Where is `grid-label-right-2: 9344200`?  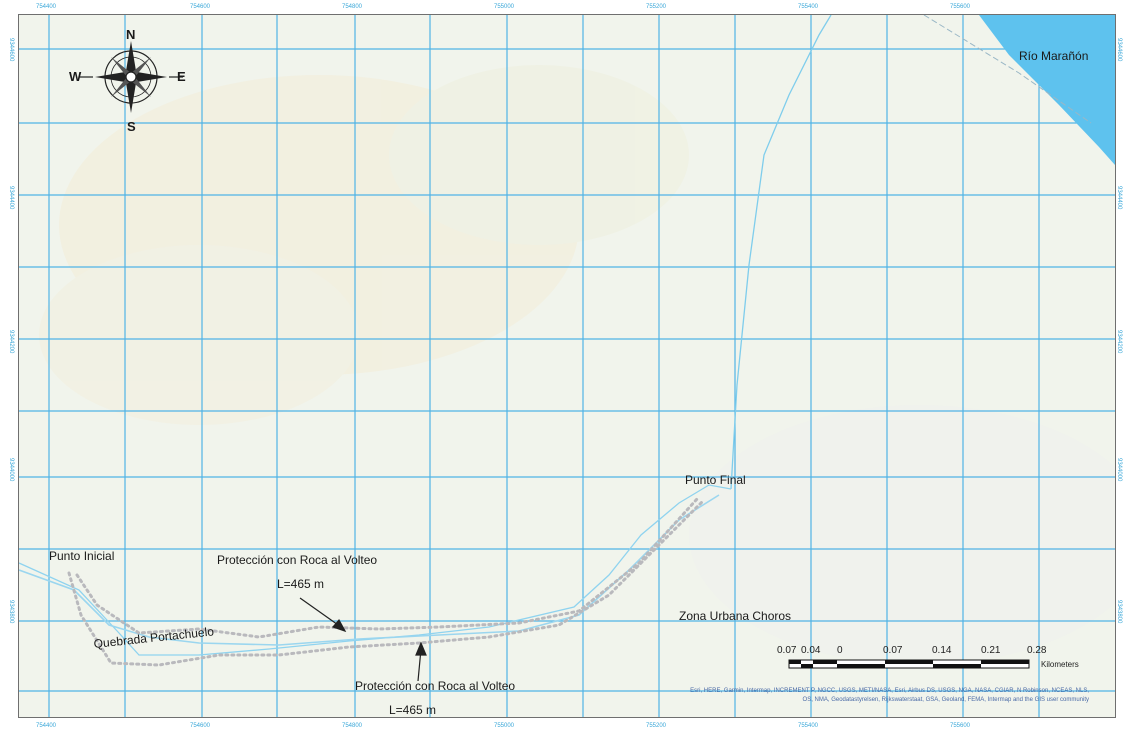 grid-label-right-2: 9344200 is located at coordinates (1119, 342).